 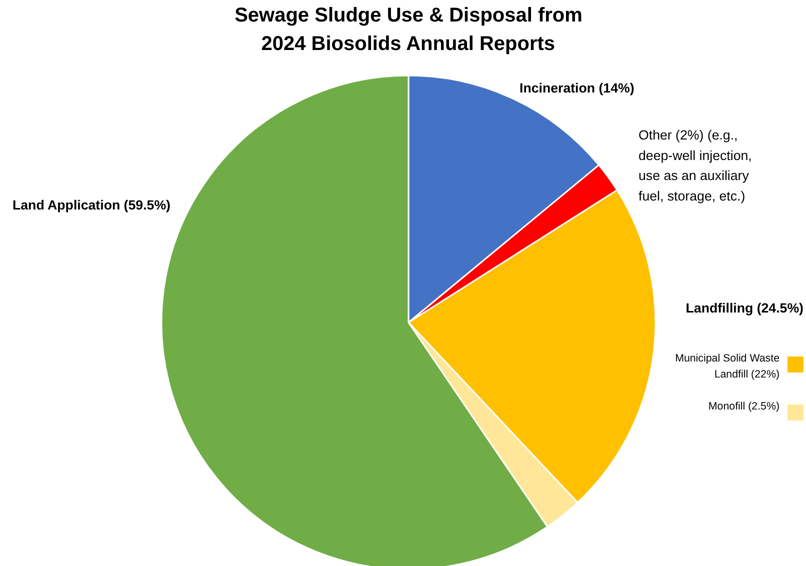 I want to click on chart-title: Sewage Sludge Use & Disposal from 2024 Biosolids Annual Reports, so click(x=408, y=30).